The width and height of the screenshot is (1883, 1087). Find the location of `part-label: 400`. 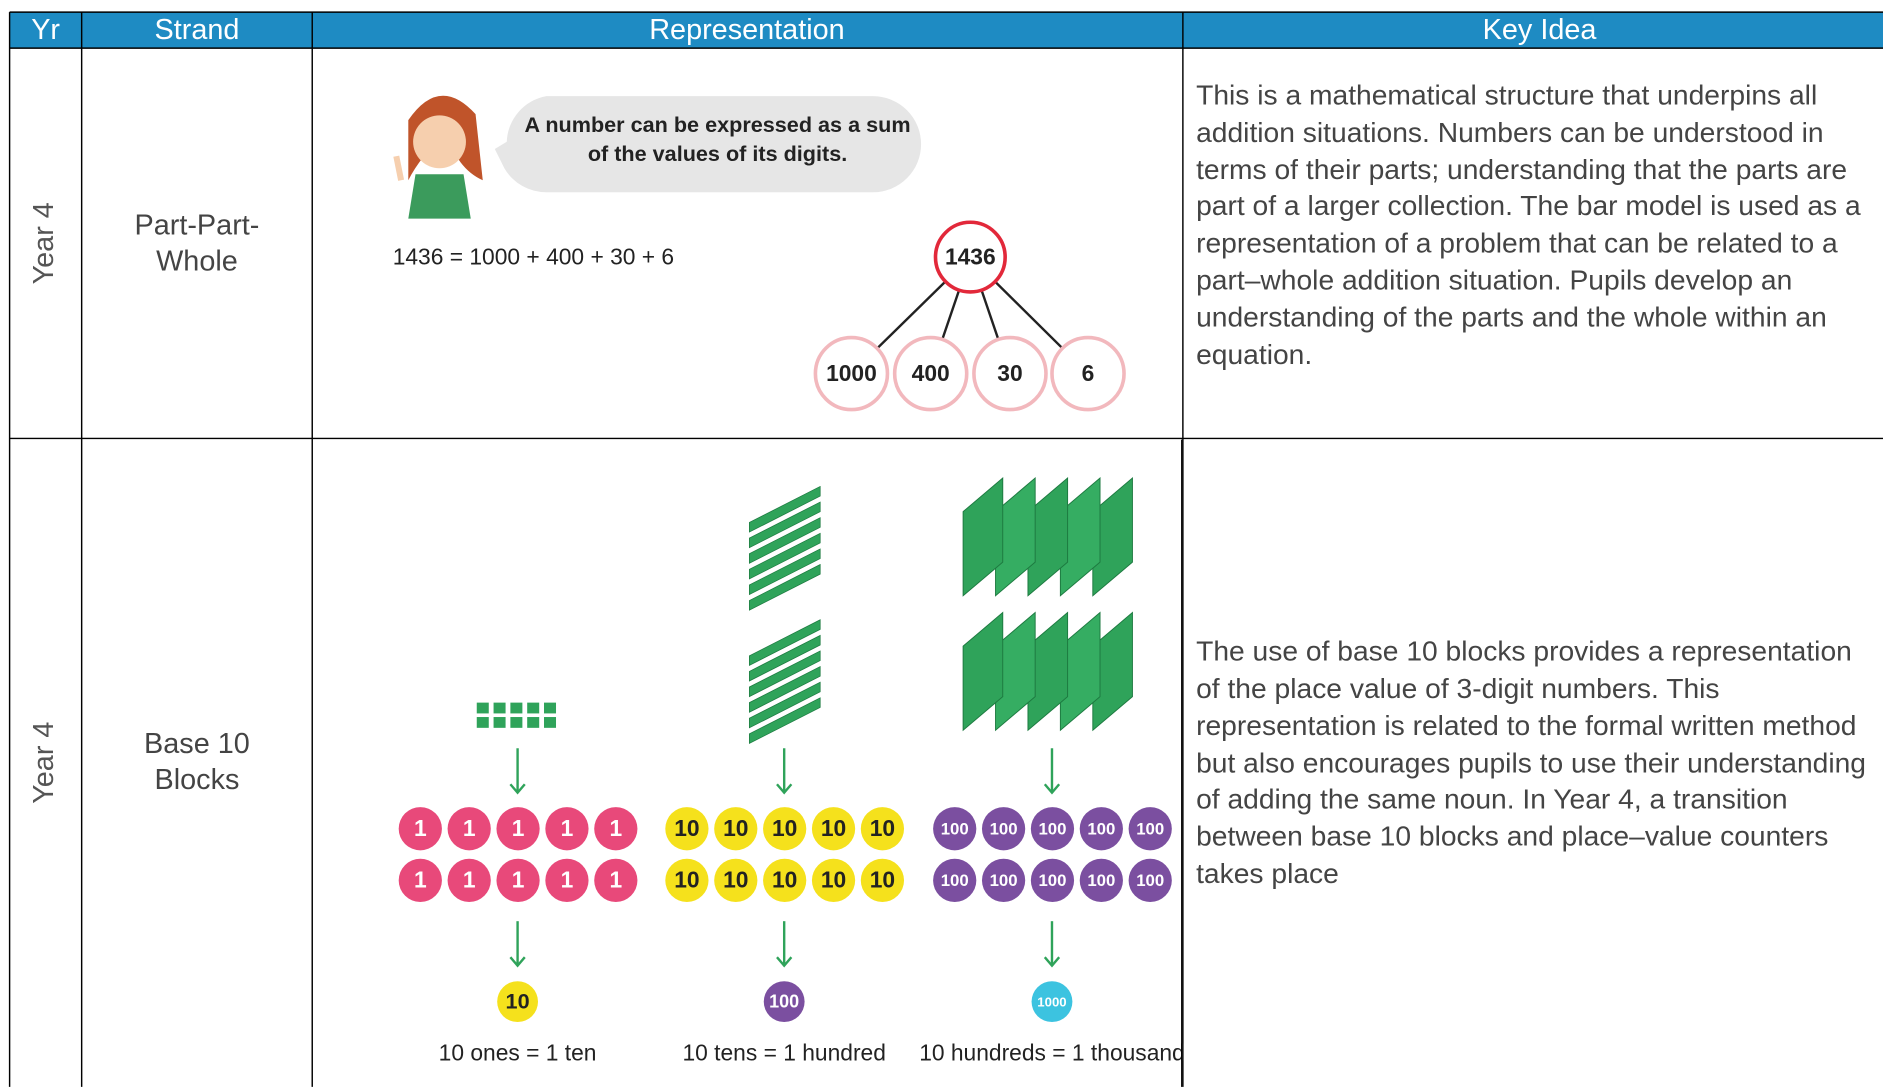

part-label: 400 is located at coordinates (931, 373).